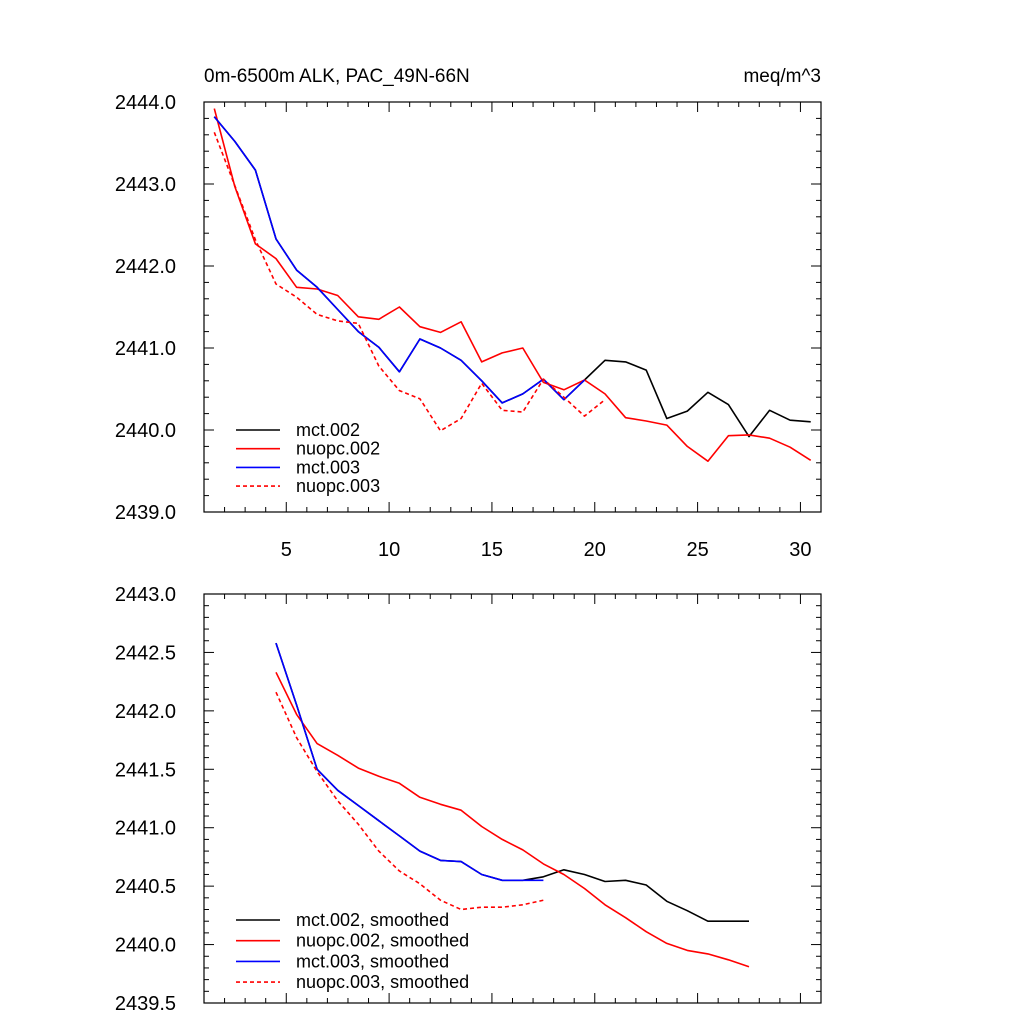  What do you see at coordinates (145, 513) in the screenshot?
I see `top-y-tick-label: 2439.0` at bounding box center [145, 513].